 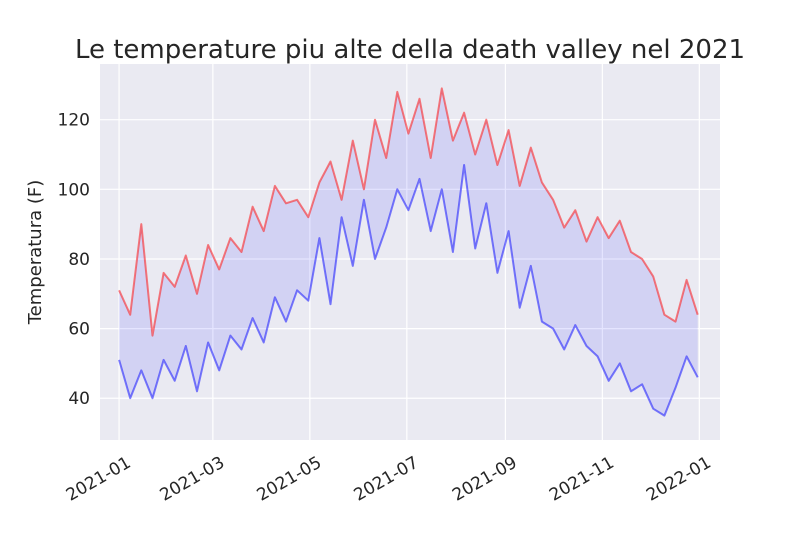 I want to click on x-tick-label: 2021-09, so click(x=485, y=479).